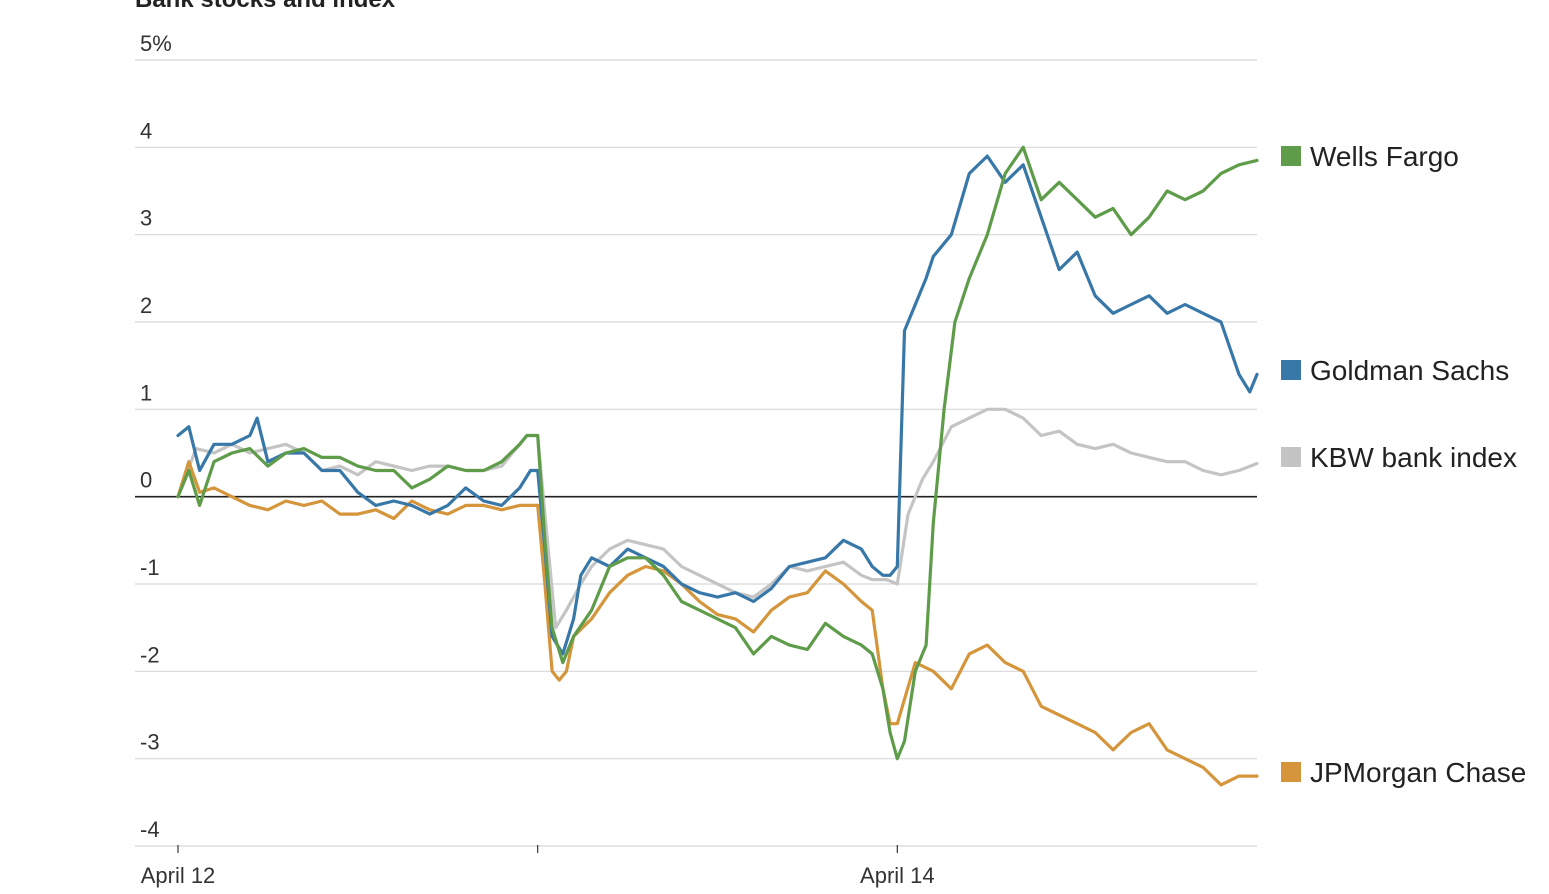 This screenshot has width=1549, height=894. I want to click on y-tick-label: -4, so click(150, 829).